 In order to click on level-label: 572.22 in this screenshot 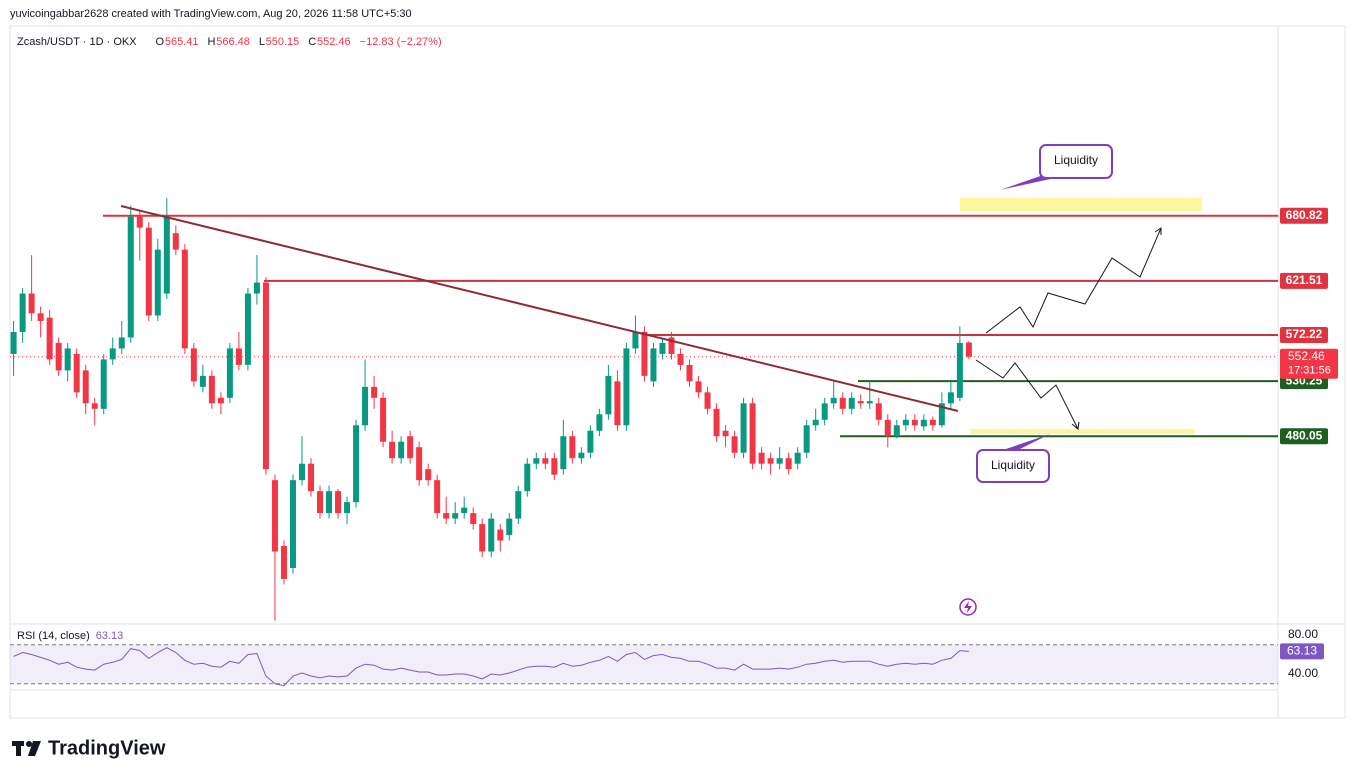, I will do `click(1304, 334)`.